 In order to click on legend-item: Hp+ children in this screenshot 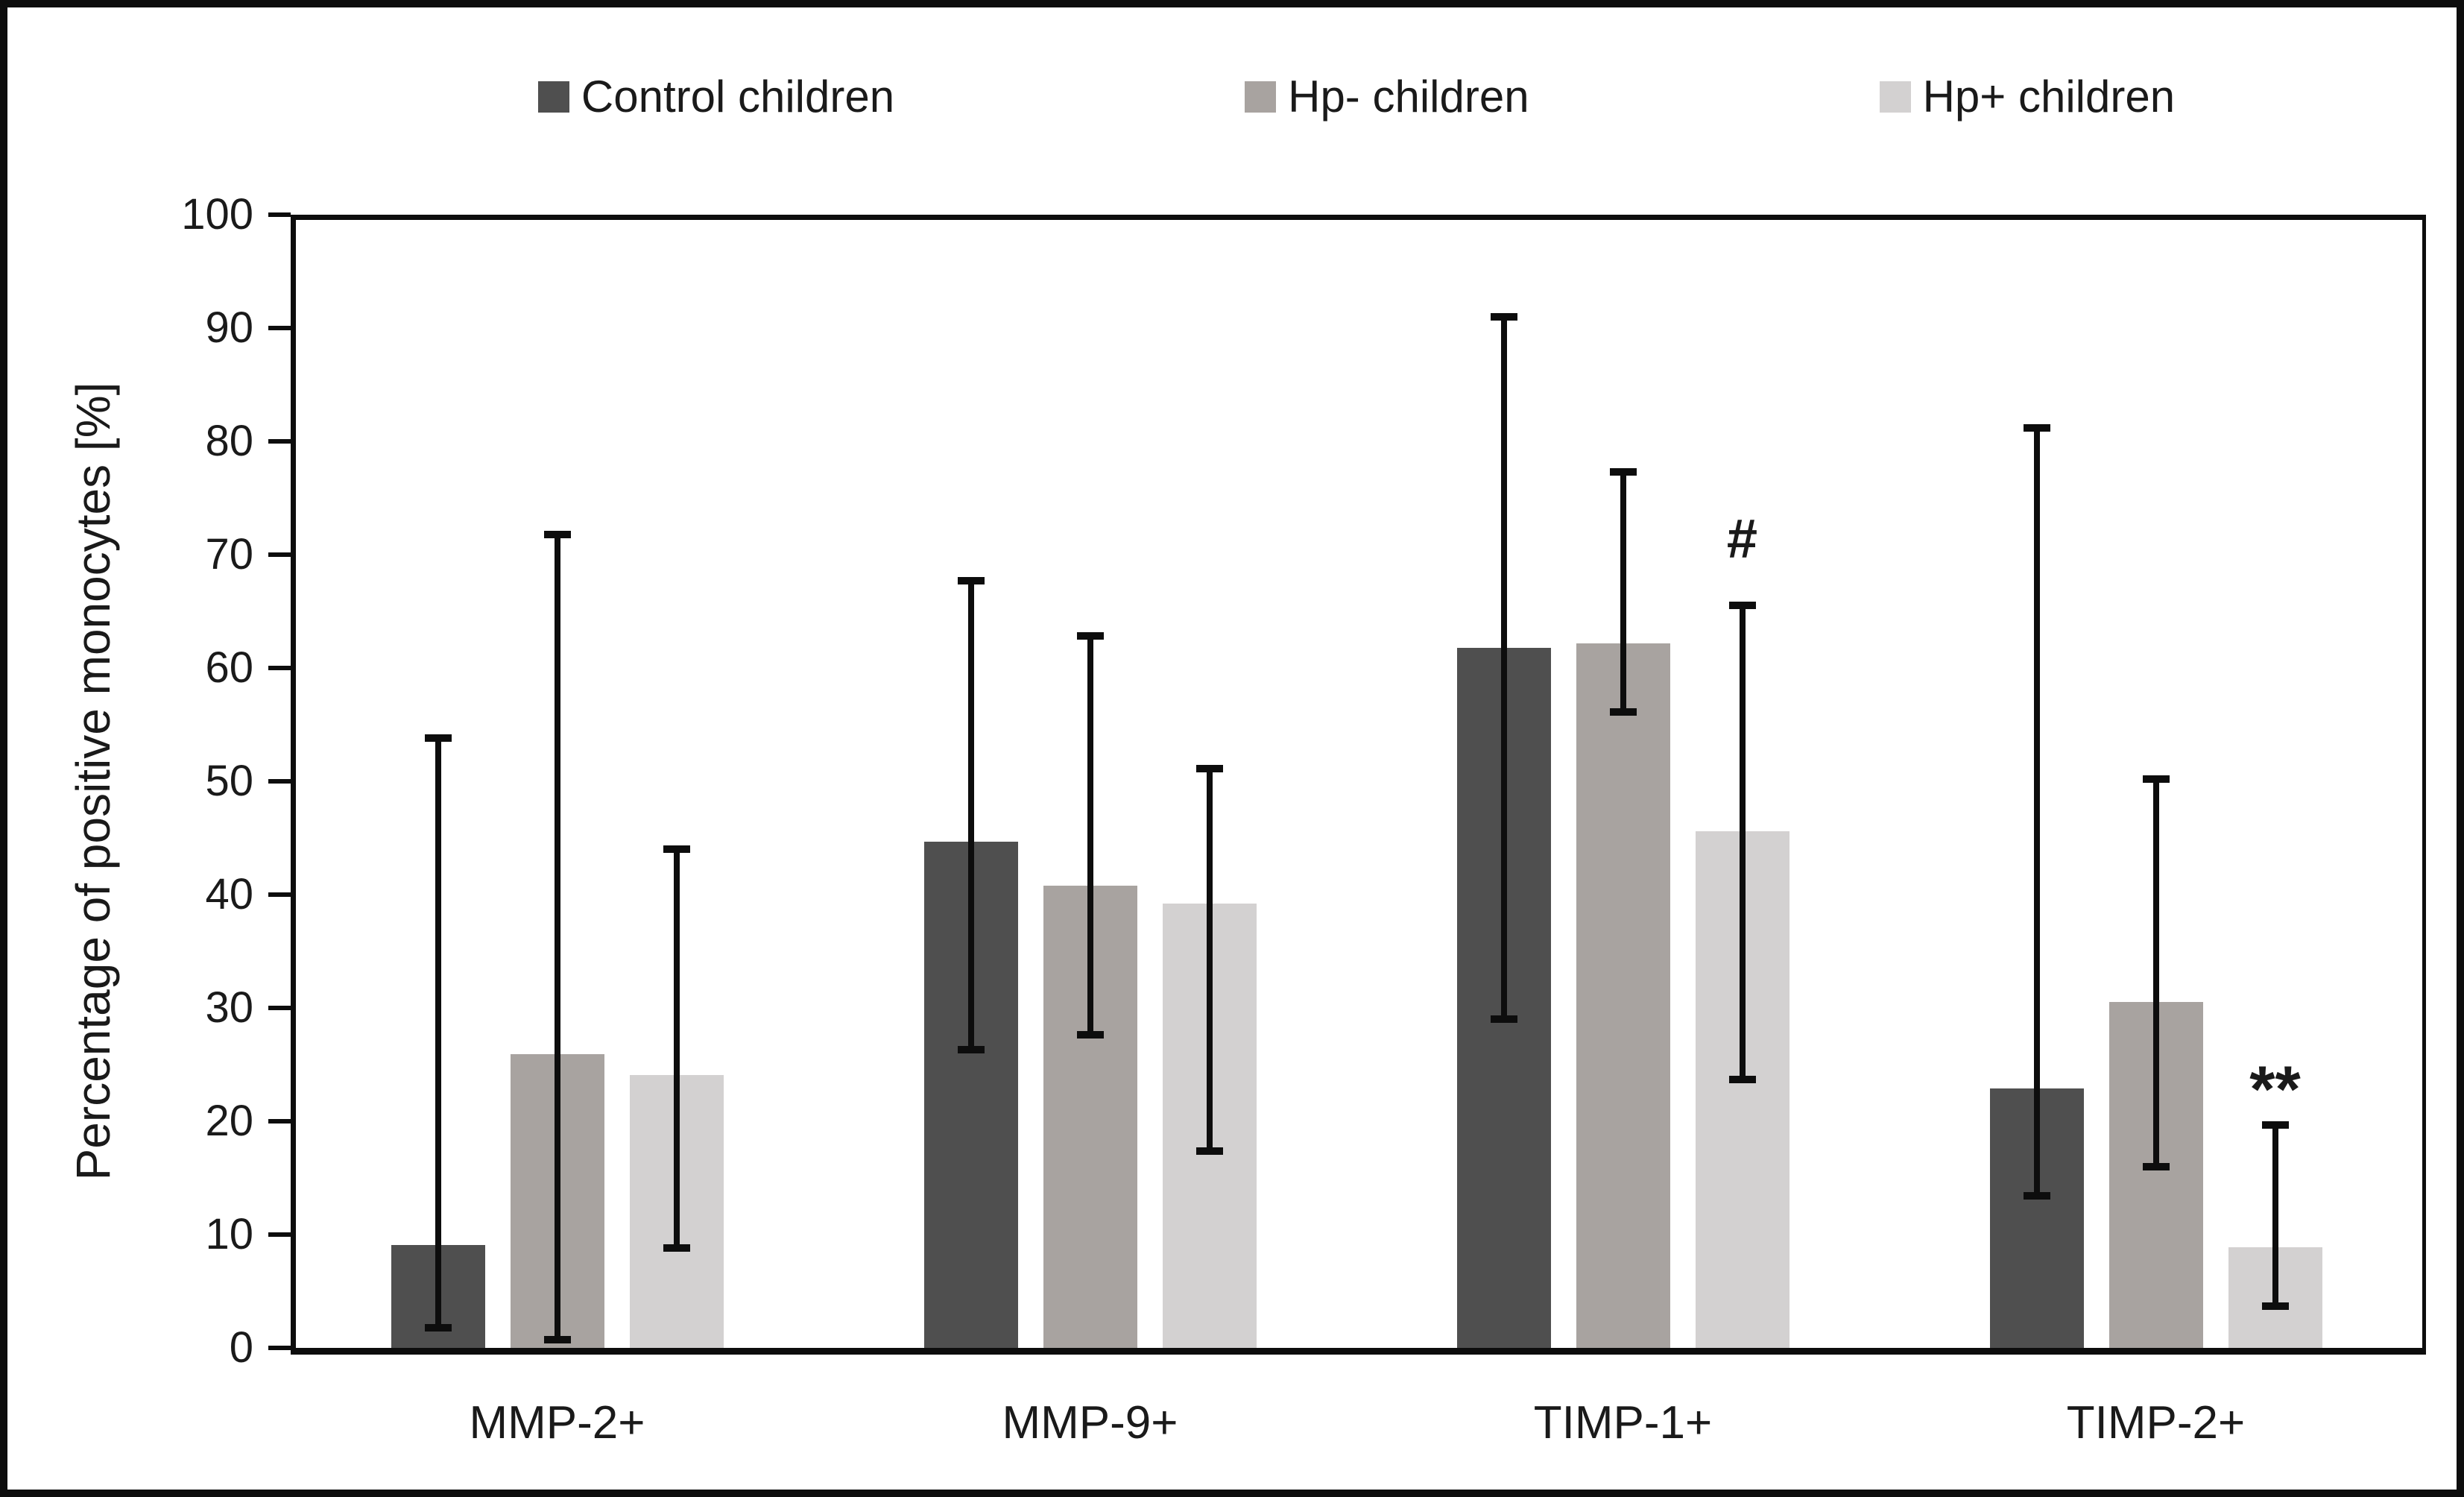, I will do `click(2027, 97)`.